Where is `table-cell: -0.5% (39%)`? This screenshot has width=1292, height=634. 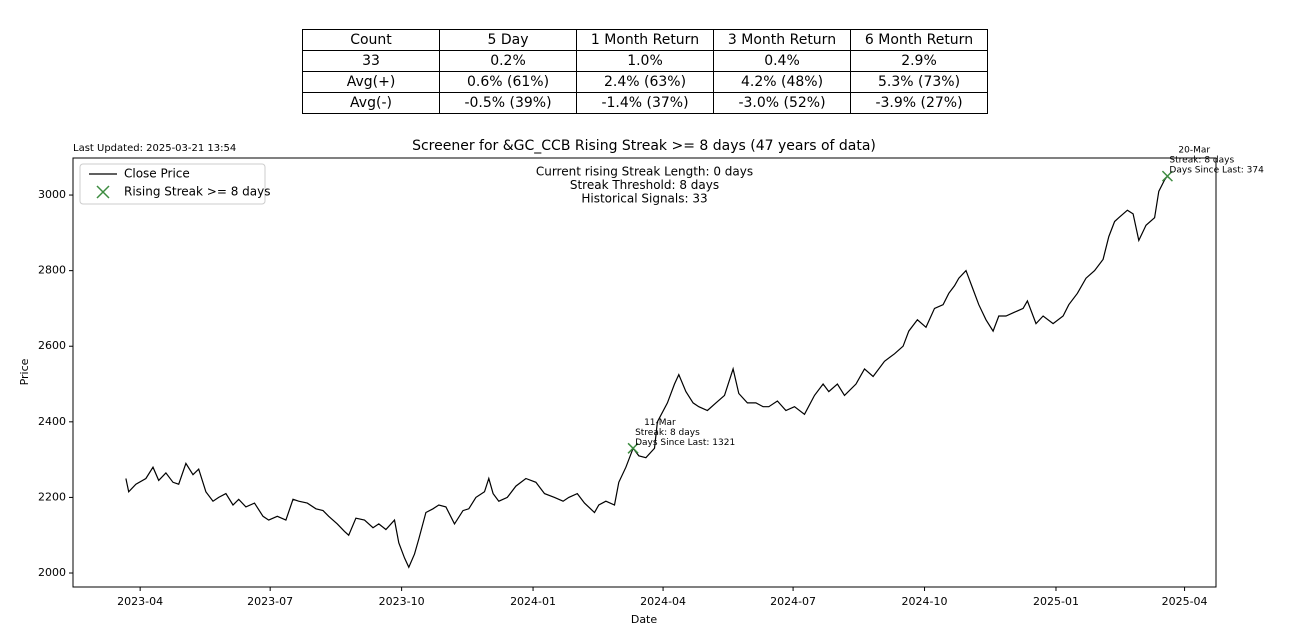 table-cell: -0.5% (39%) is located at coordinates (508, 103).